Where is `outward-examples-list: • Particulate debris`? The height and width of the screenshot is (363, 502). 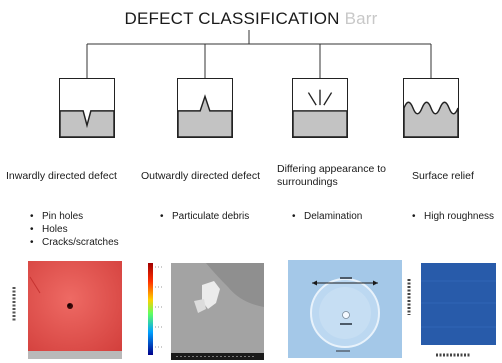 outward-examples-list: • Particulate debris is located at coordinates (204, 216).